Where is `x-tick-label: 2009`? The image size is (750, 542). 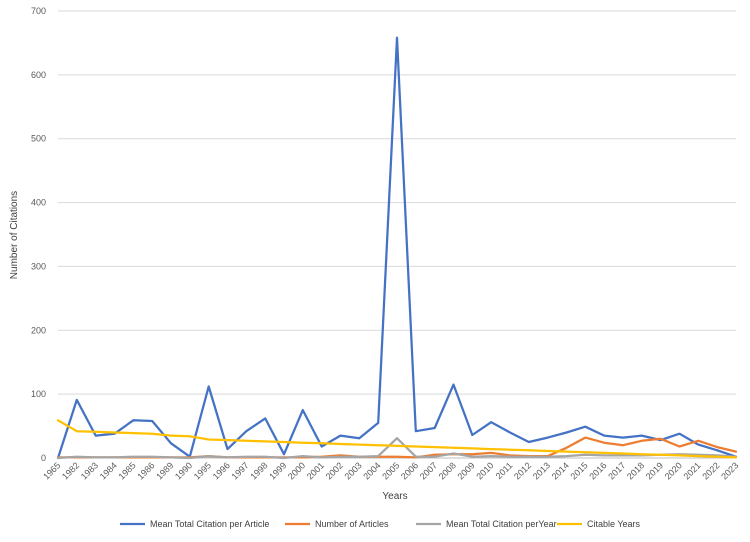 x-tick-label: 2009 is located at coordinates (466, 470).